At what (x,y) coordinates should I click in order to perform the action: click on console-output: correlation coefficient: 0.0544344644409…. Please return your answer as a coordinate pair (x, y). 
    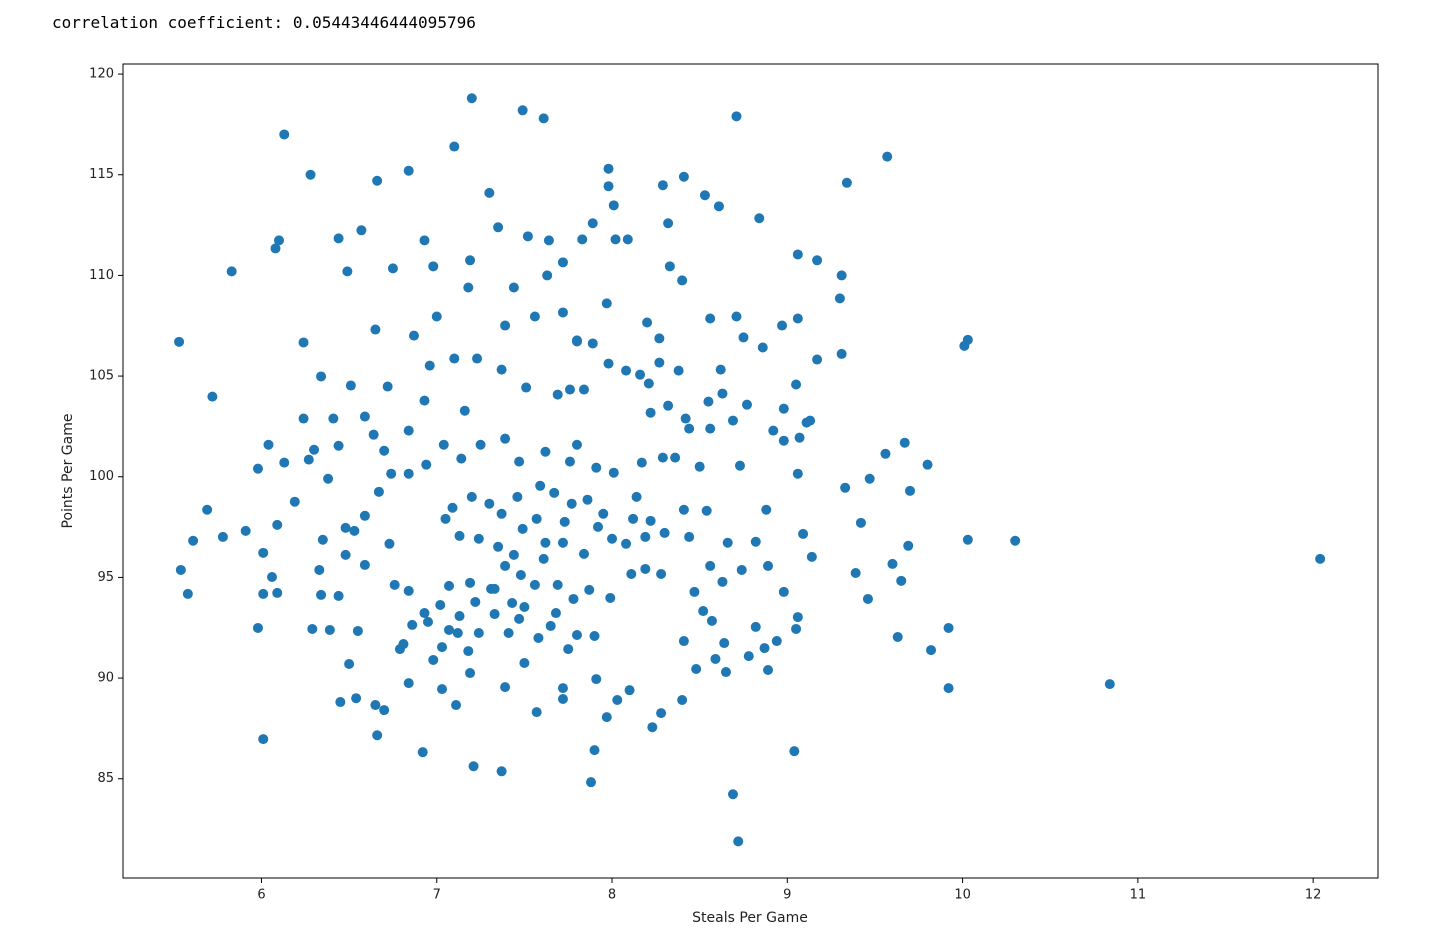
    Looking at the image, I should click on (264, 22).